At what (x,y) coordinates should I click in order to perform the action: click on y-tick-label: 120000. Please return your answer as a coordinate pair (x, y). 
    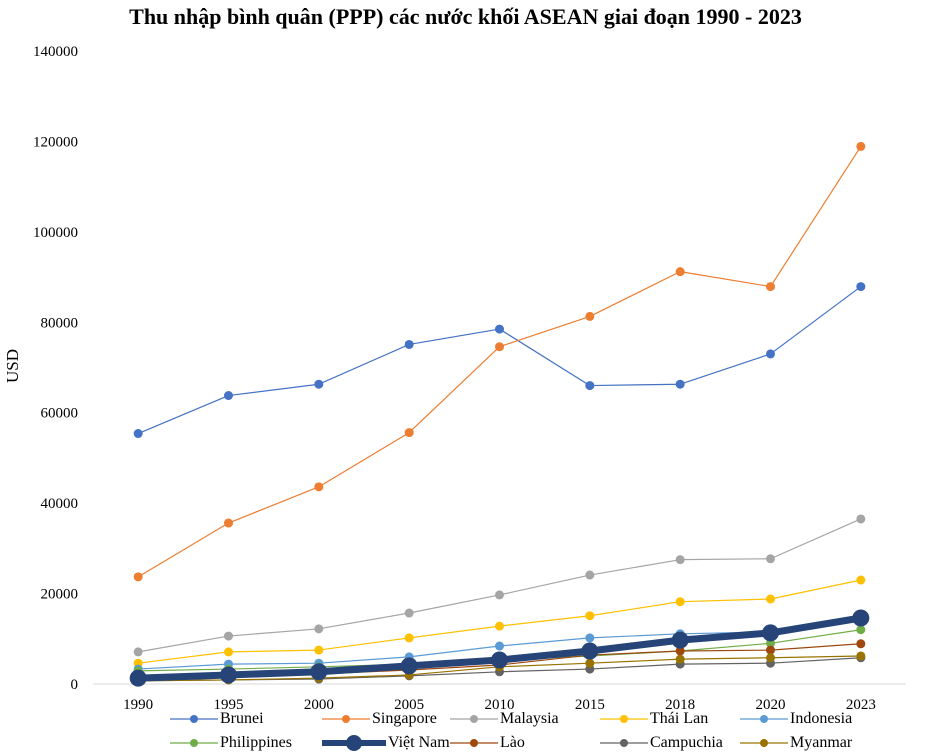
    Looking at the image, I should click on (55, 142).